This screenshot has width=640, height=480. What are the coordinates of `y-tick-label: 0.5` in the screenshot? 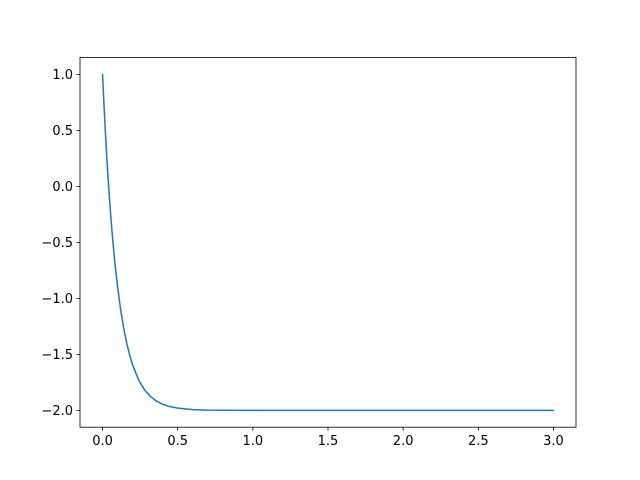 It's located at (62, 131).